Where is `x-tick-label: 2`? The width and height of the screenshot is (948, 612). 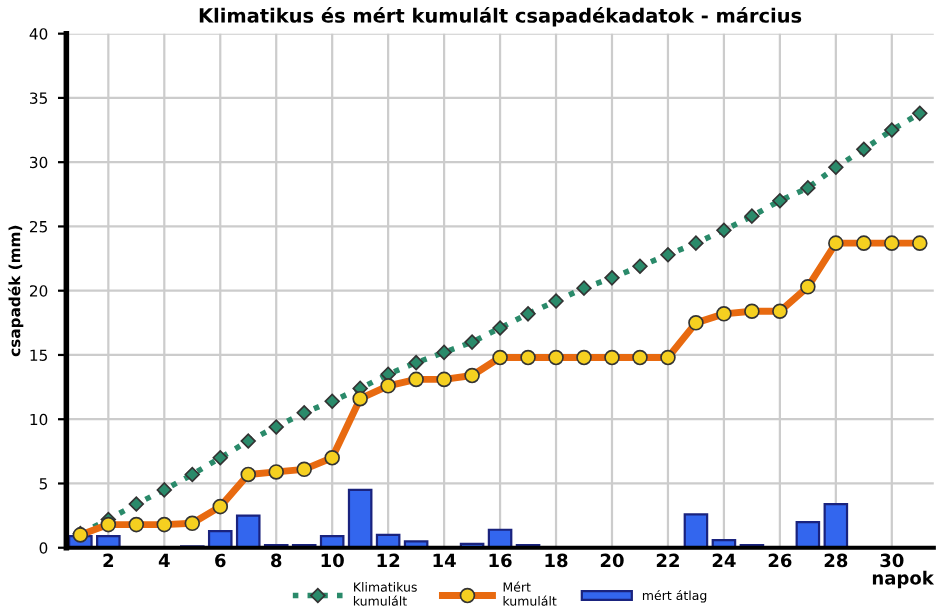 x-tick-label: 2 is located at coordinates (108, 560).